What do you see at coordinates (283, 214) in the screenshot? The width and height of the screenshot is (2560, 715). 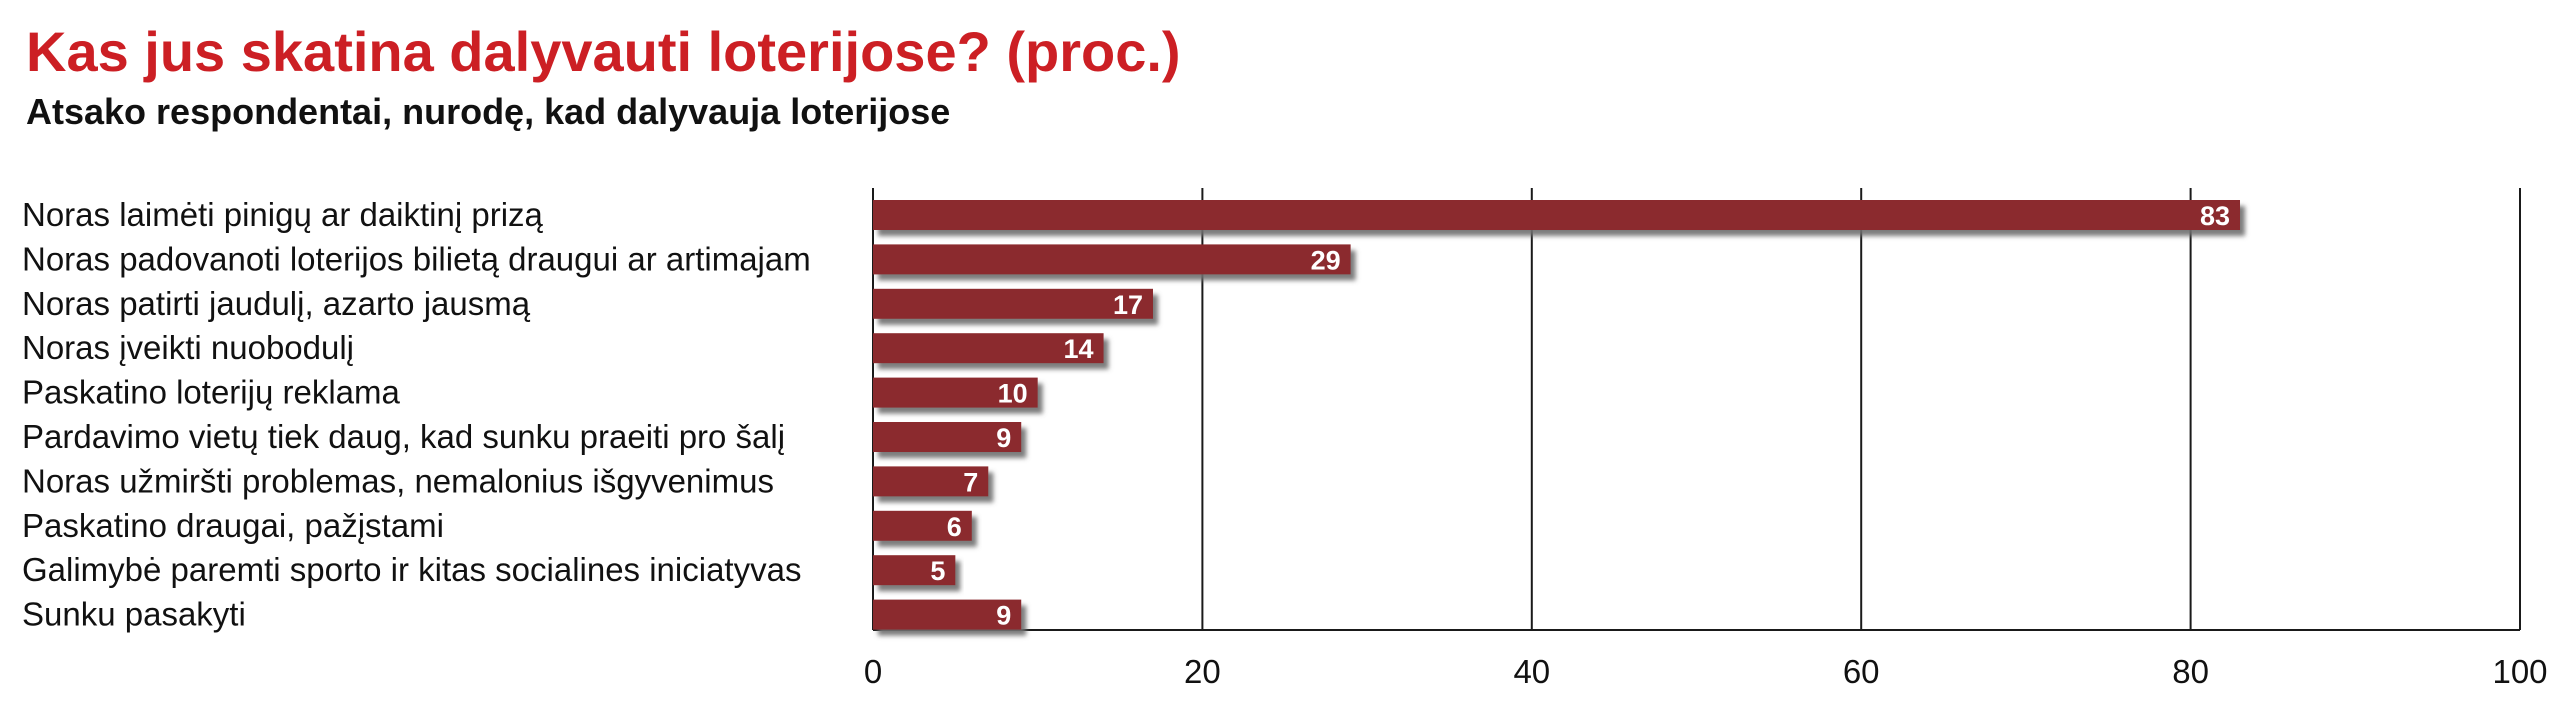 I see `category-label-1: Noras laimėti pinigų ar daiktinį prizą` at bounding box center [283, 214].